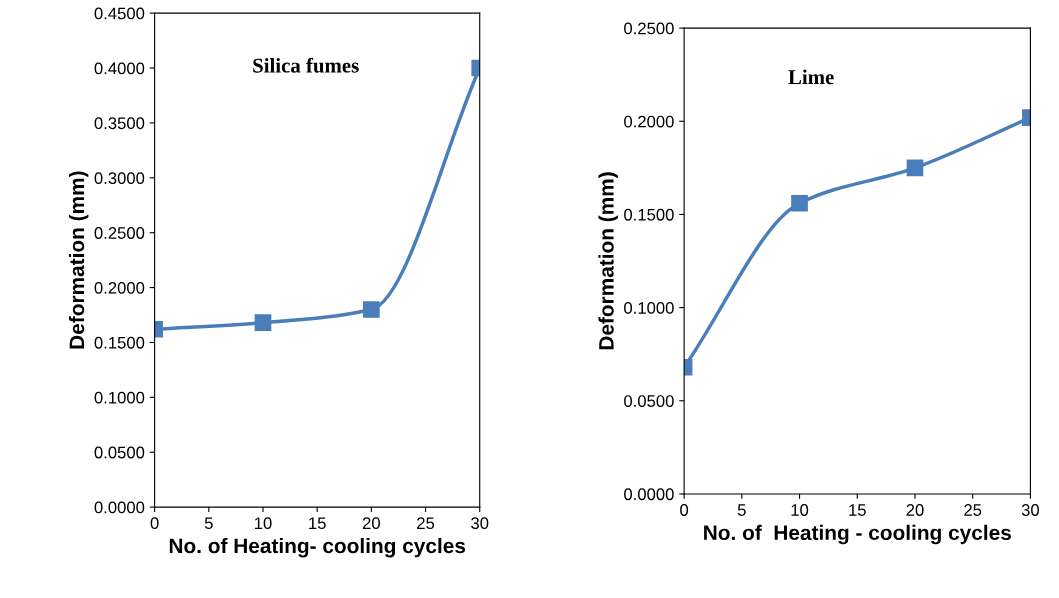 The height and width of the screenshot is (598, 1059). Describe the element at coordinates (317, 547) in the screenshot. I see `x-axis-title: No. of Heating- cooling cycles` at that location.